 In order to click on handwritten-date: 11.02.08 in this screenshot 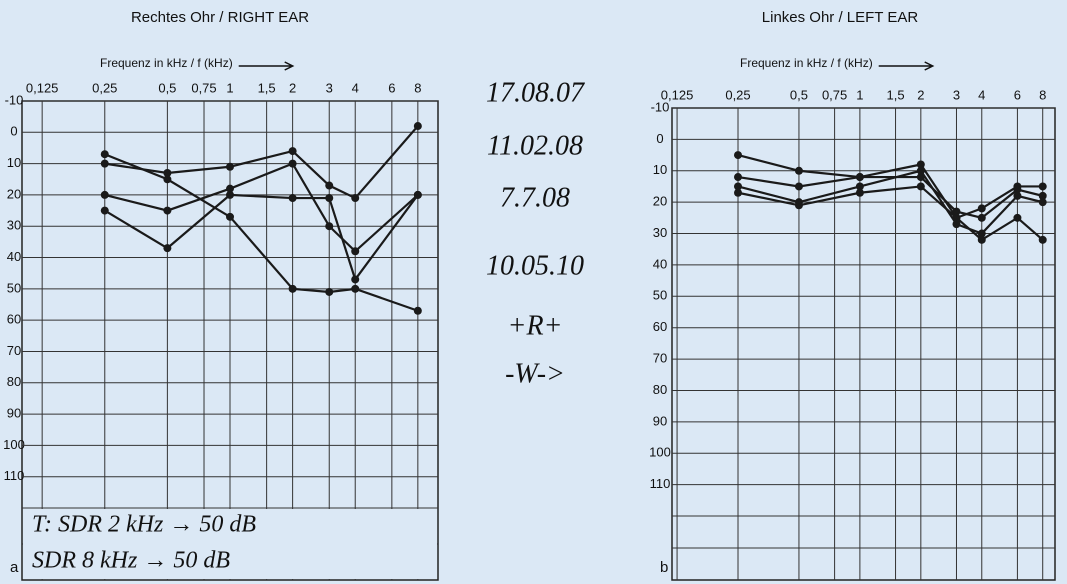, I will do `click(535, 145)`.